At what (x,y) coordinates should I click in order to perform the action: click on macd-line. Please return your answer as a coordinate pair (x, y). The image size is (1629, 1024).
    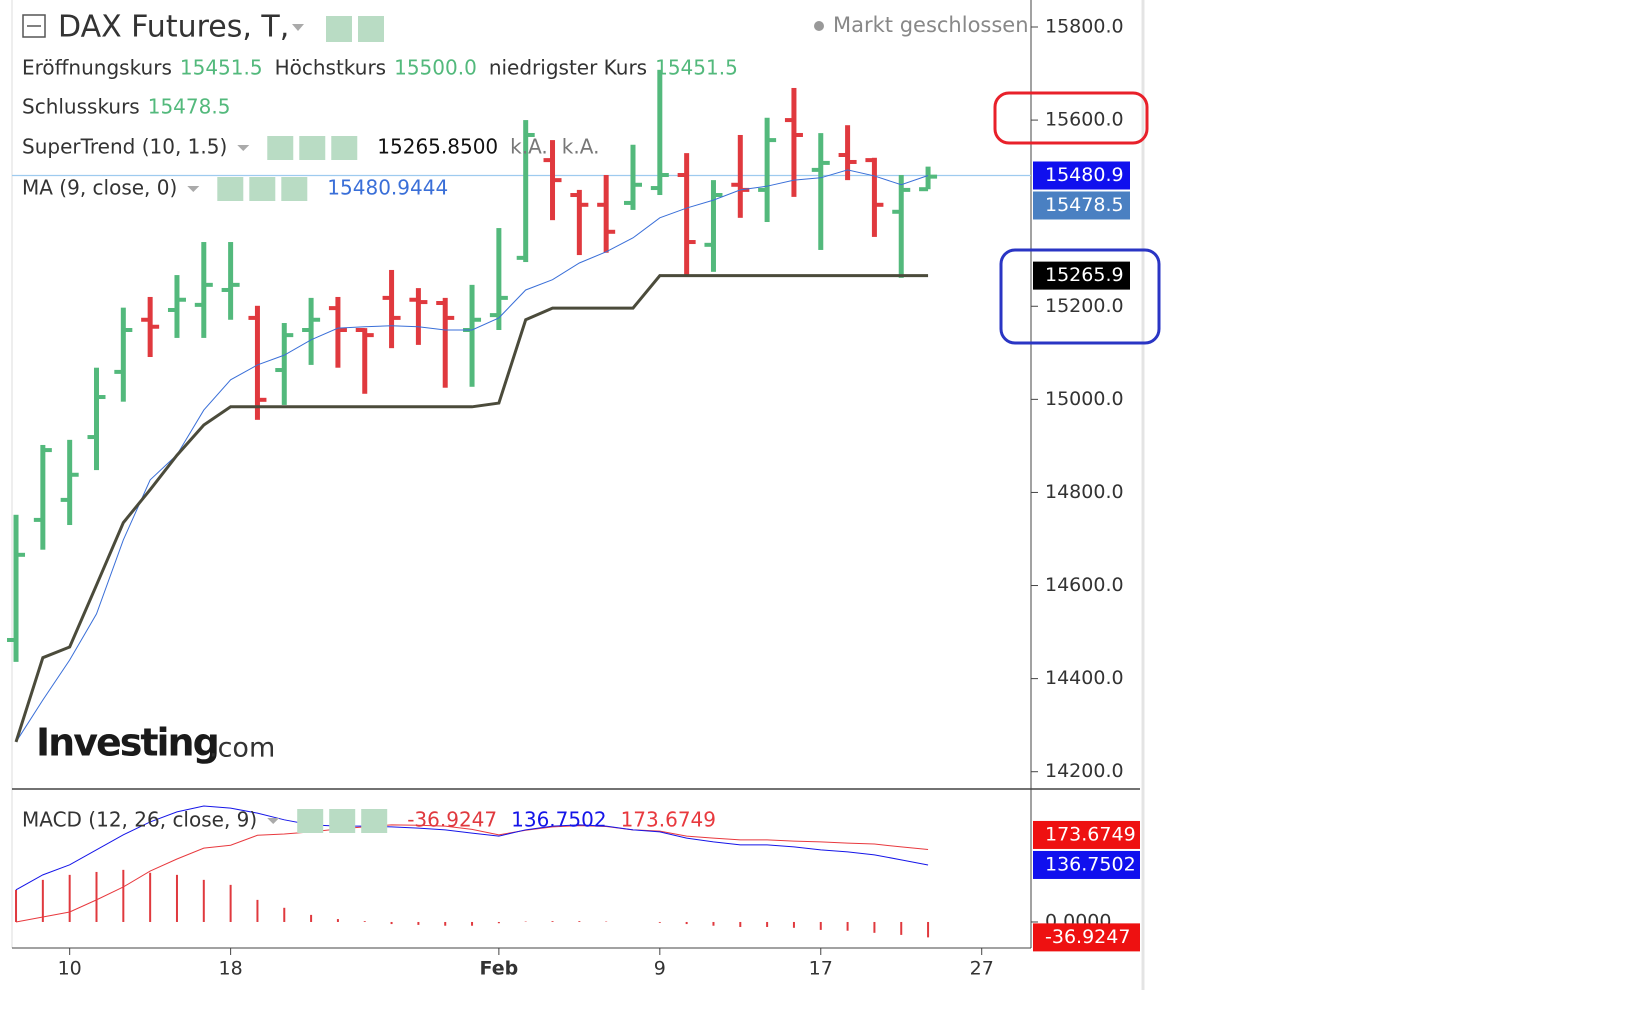
    Looking at the image, I should click on (472, 848).